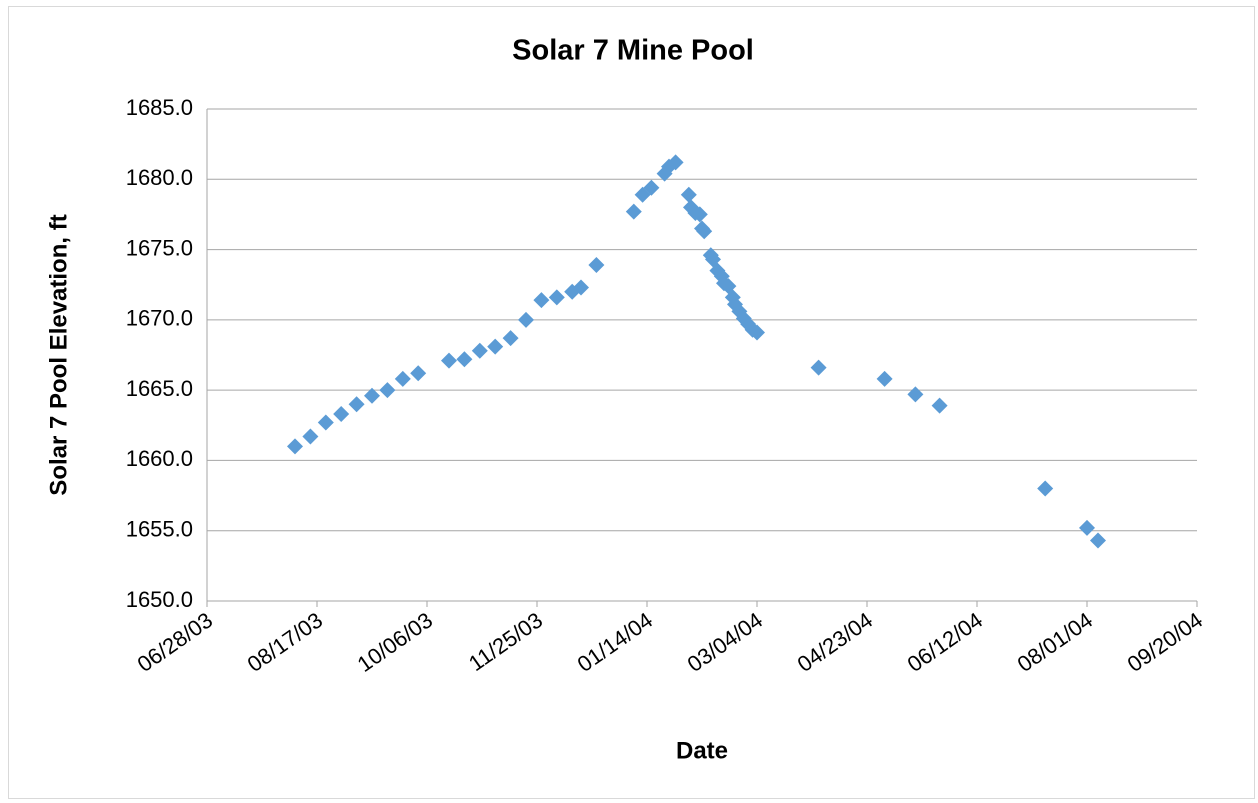  I want to click on y-tick-label: 1670.0, so click(159, 318).